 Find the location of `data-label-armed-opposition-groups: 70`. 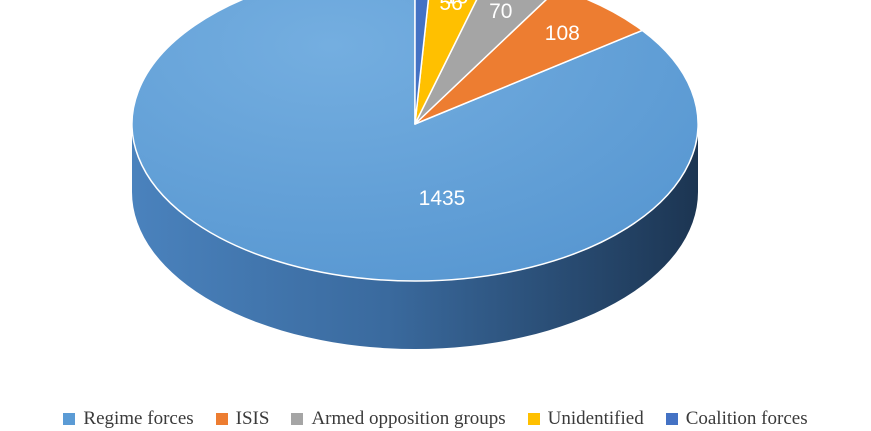

data-label-armed-opposition-groups: 70 is located at coordinates (500, 11).